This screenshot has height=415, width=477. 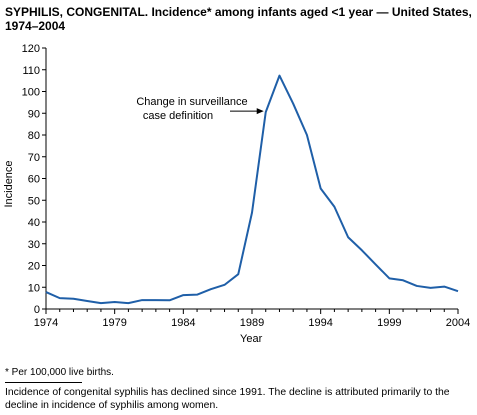 What do you see at coordinates (183, 323) in the screenshot?
I see `x-tick-label: 1984` at bounding box center [183, 323].